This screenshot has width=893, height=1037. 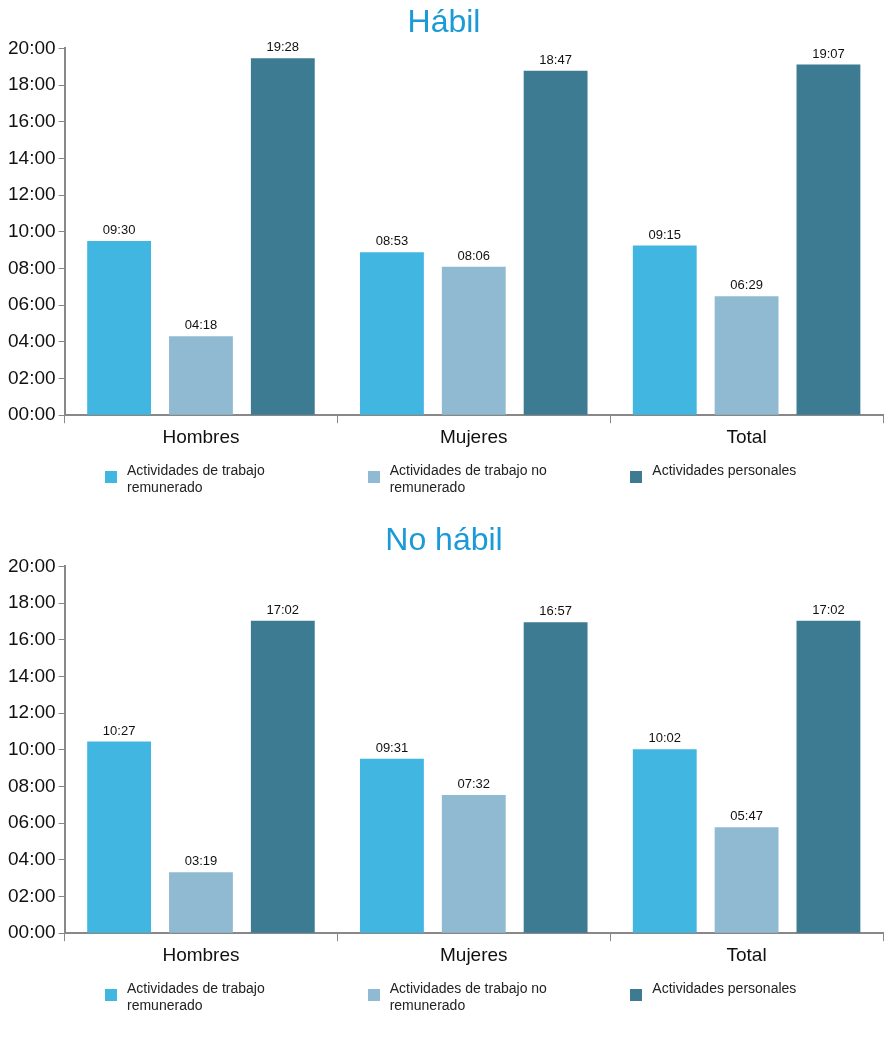 What do you see at coordinates (828, 53) in the screenshot?
I see `data-label: 19:07` at bounding box center [828, 53].